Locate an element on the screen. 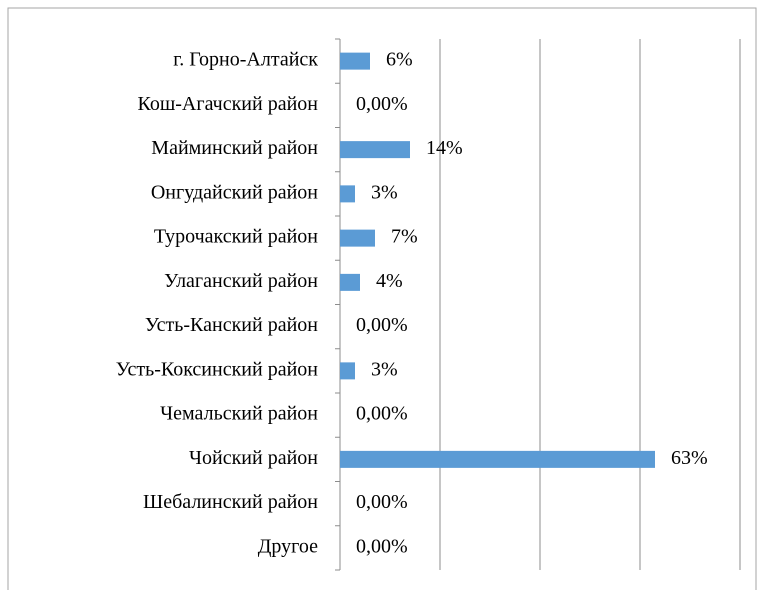  y-tick-label: Турочакский район is located at coordinates (236, 237).